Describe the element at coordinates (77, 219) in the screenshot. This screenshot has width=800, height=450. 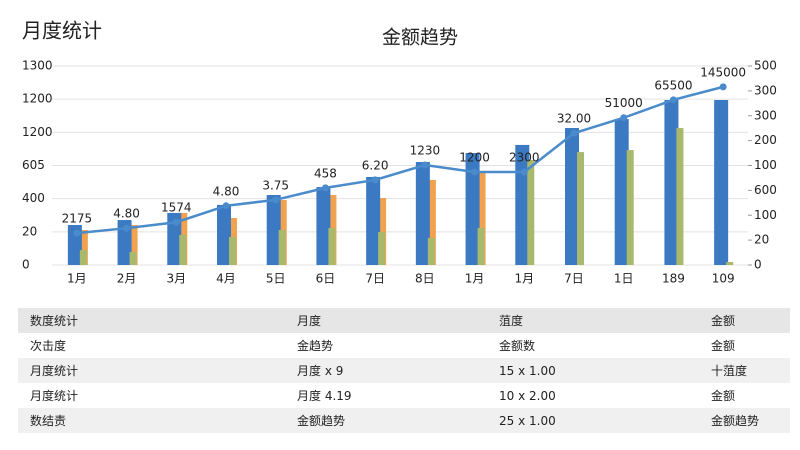
I see `annotation: 2175` at that location.